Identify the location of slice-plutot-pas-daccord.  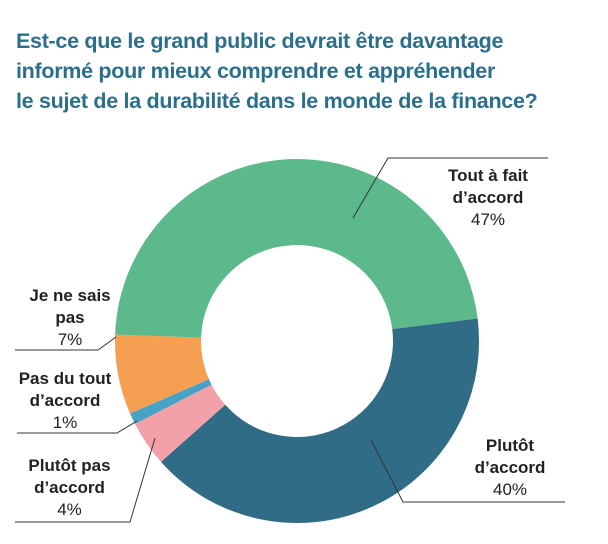
(180, 423).